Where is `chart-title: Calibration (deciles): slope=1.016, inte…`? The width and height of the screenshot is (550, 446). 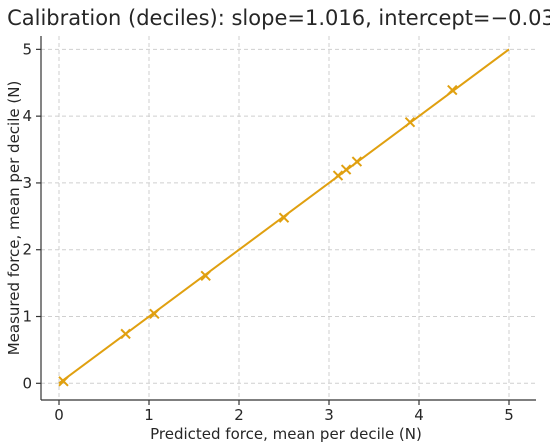 chart-title: Calibration (deciles): slope=1.016, inte… is located at coordinates (278, 18).